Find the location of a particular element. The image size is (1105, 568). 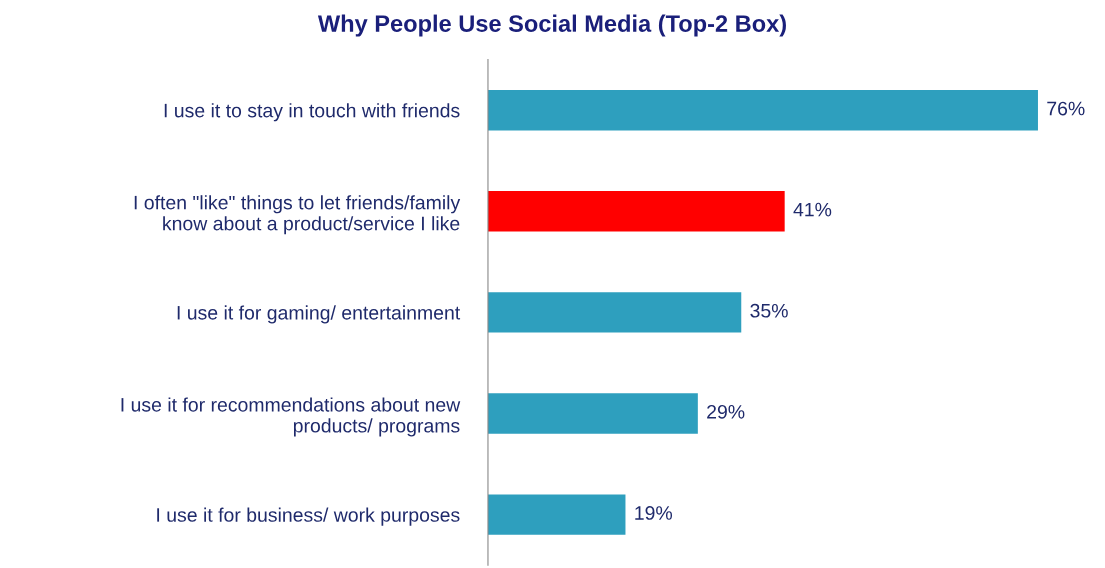

data-label: 35% is located at coordinates (769, 310).